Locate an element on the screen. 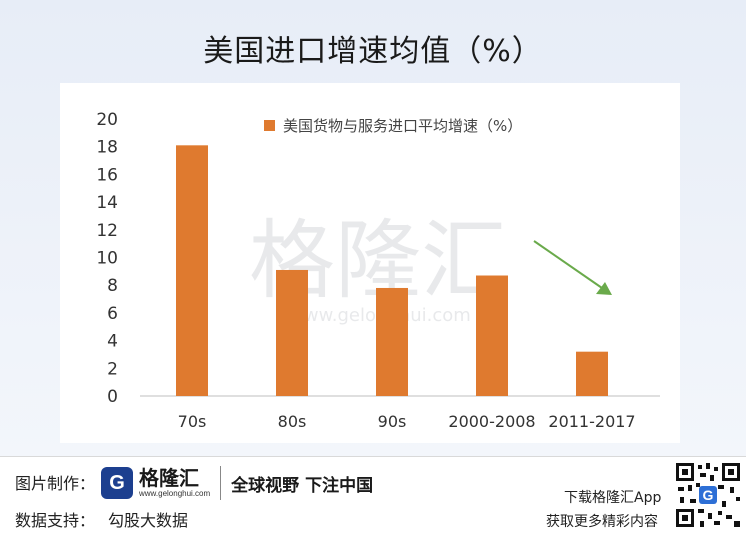 Image resolution: width=746 pixels, height=537 pixels. bar-90s is located at coordinates (392, 341).